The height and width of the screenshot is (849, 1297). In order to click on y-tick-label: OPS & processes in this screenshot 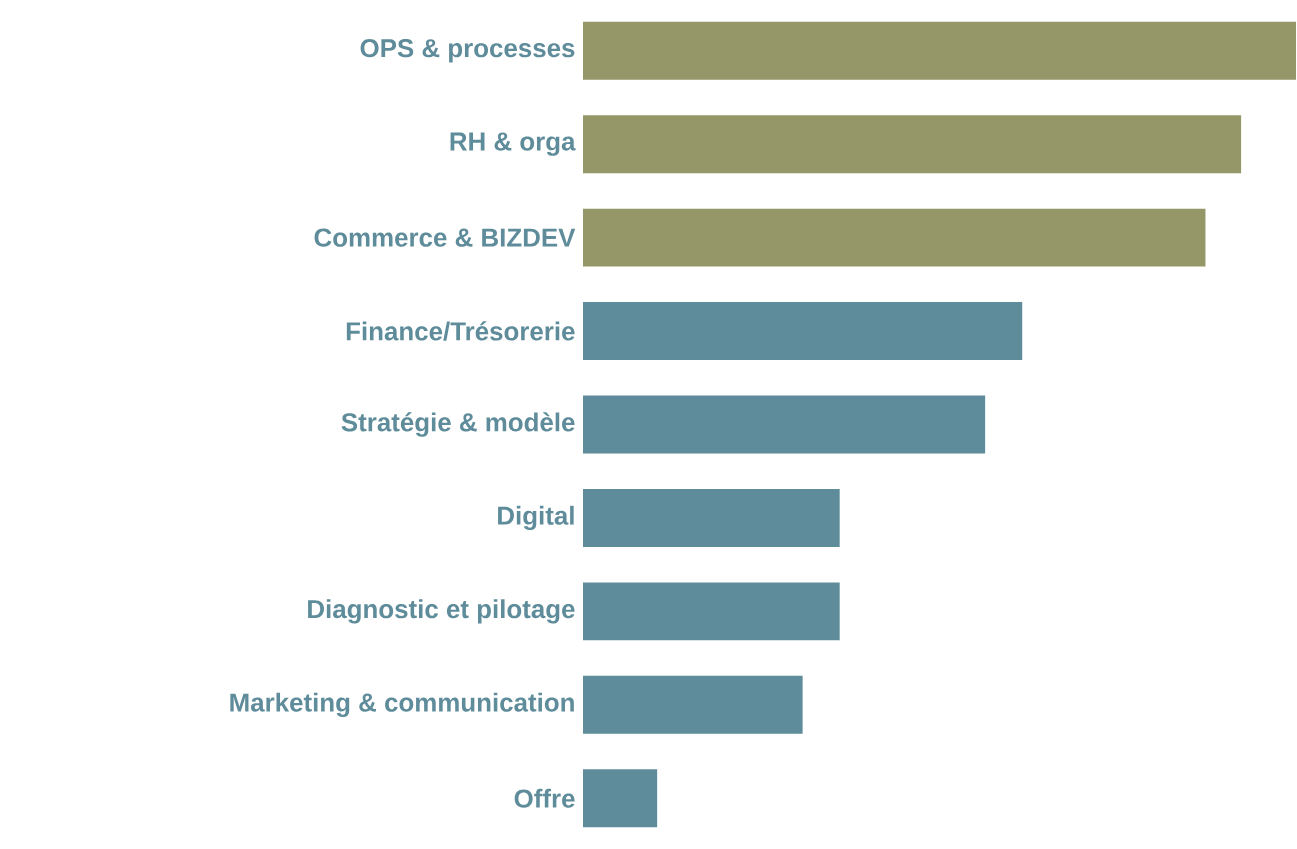, I will do `click(467, 50)`.